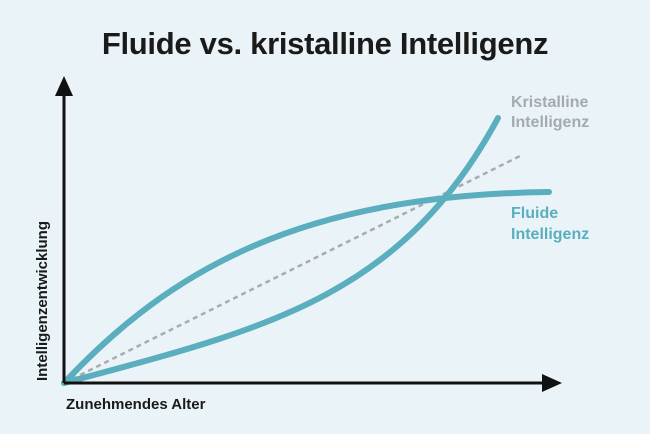 Image resolution: width=650 pixels, height=434 pixels. I want to click on fluid-label-line1: Fluide, so click(534, 213).